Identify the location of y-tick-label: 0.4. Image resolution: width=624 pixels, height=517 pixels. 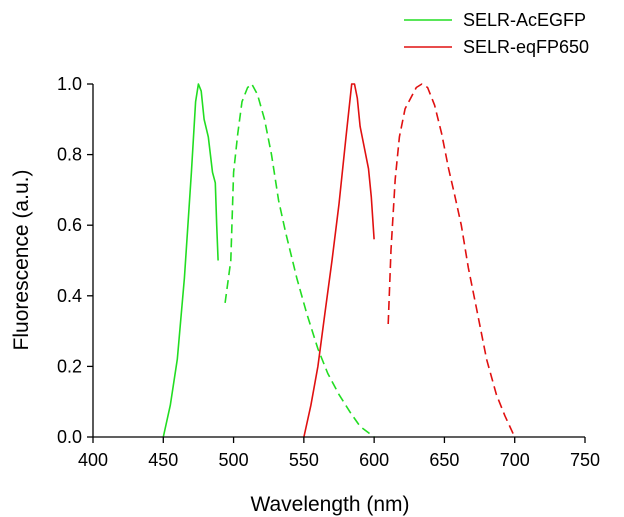
(69, 296).